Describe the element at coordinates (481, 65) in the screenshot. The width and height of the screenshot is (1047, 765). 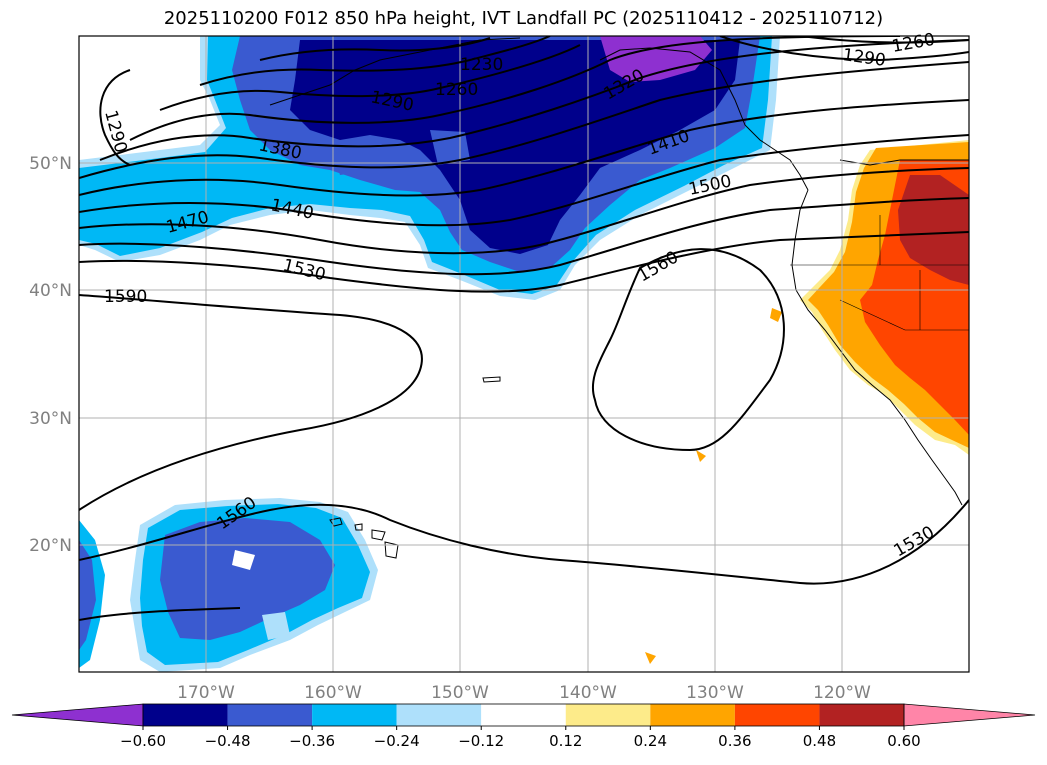
I see `contour-label: 1230` at that location.